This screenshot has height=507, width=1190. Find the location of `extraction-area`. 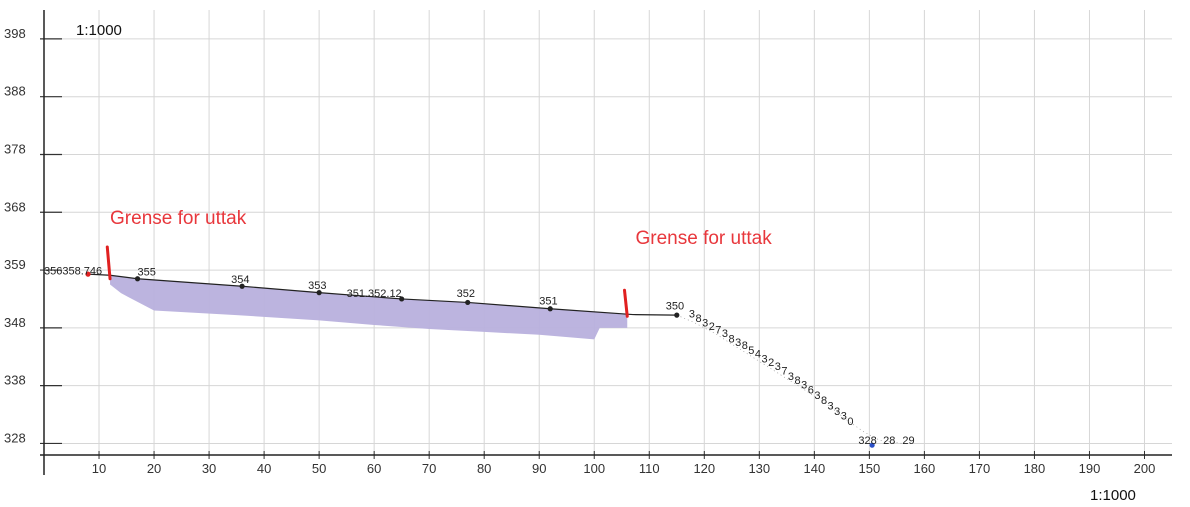

extraction-area is located at coordinates (369, 307).